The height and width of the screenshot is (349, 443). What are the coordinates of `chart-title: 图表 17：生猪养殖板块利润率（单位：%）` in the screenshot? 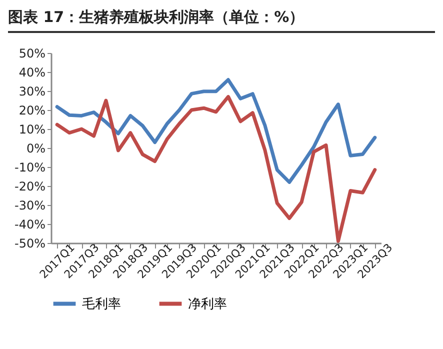 It's located at (221, 20).